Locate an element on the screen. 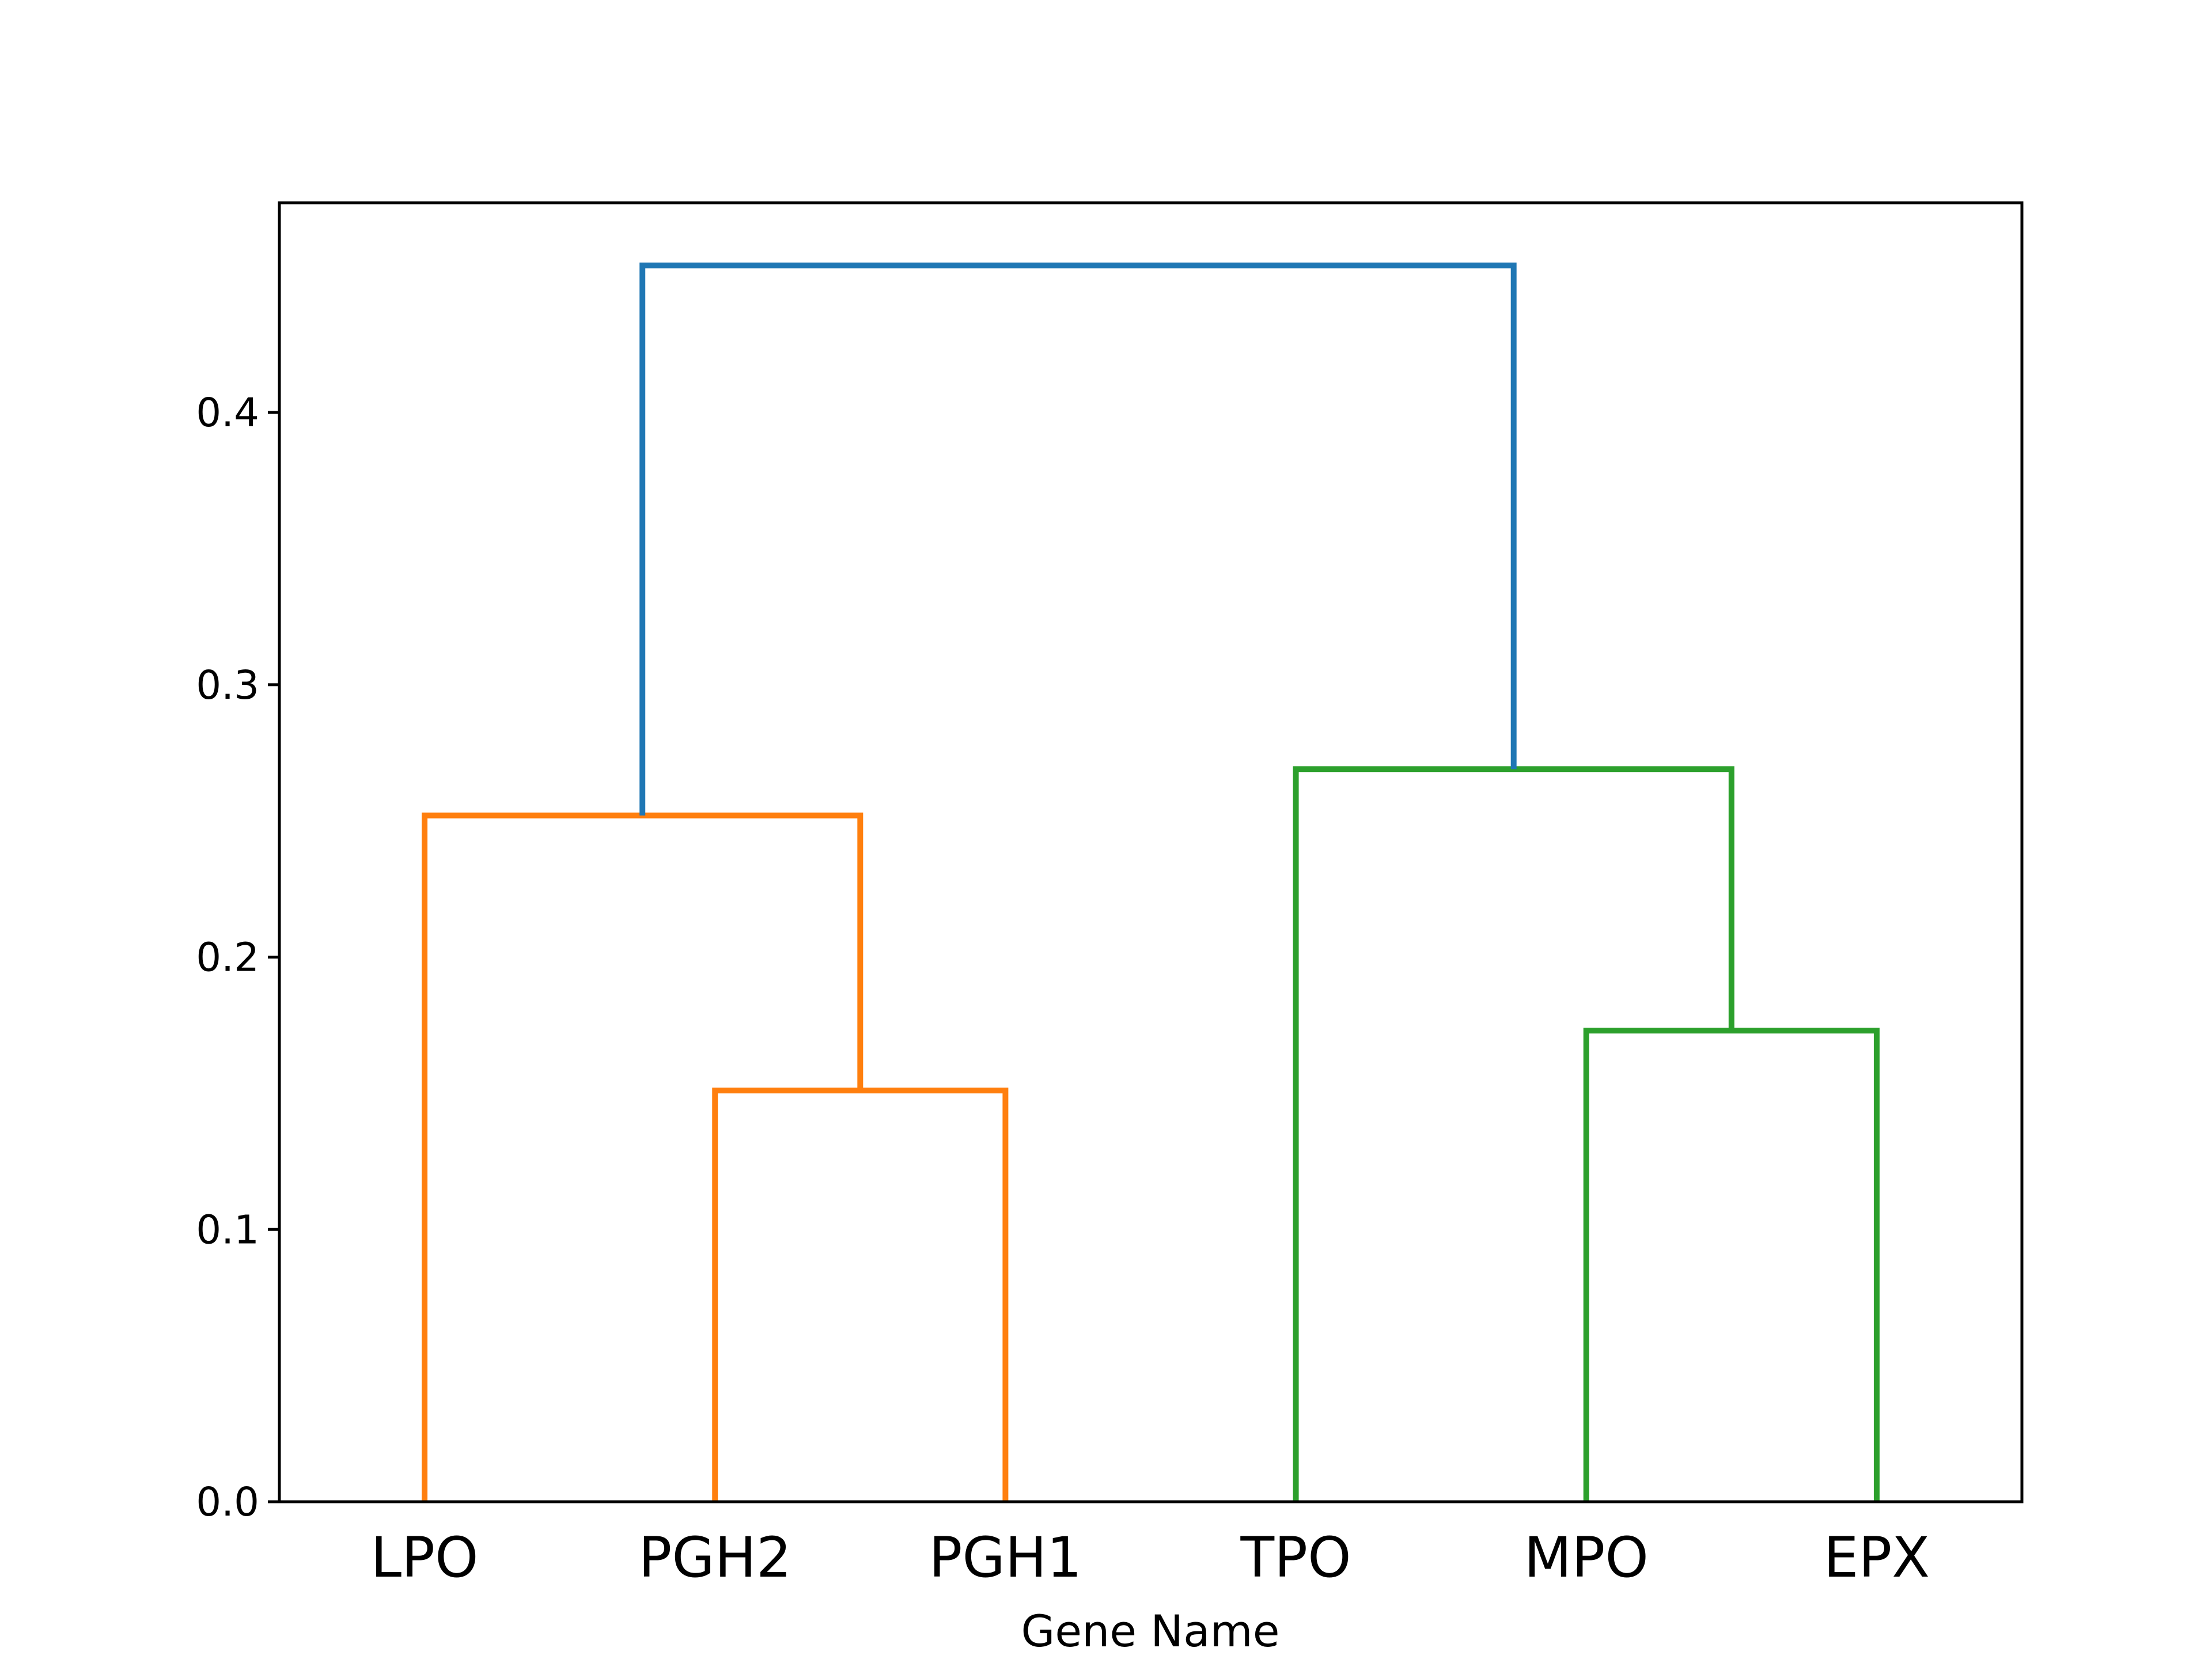 Image resolution: width=2212 pixels, height=1659 pixels. x-tick-label: TPO is located at coordinates (1295, 1557).